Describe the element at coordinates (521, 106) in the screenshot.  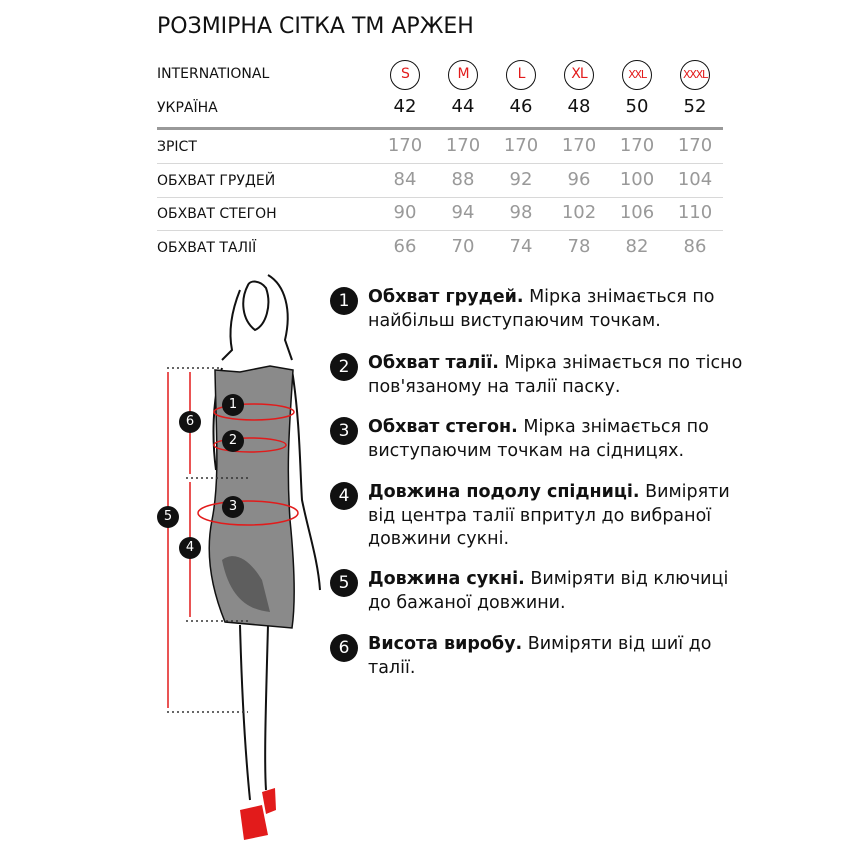
I see `cell: 46` at that location.